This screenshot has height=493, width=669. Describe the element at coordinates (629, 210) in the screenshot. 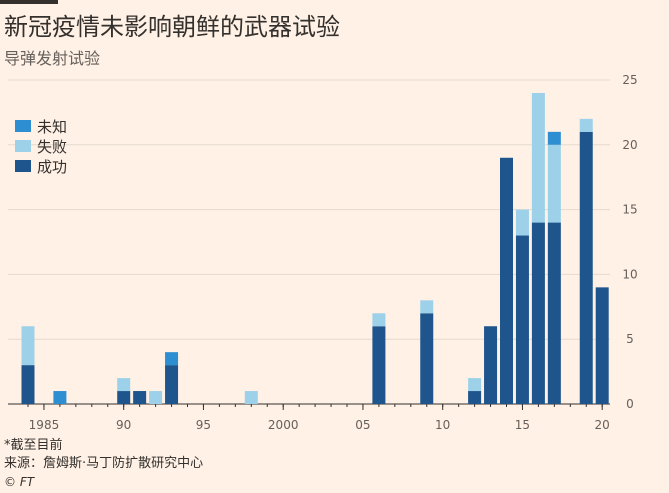

I see `y-tick-label: 15` at that location.